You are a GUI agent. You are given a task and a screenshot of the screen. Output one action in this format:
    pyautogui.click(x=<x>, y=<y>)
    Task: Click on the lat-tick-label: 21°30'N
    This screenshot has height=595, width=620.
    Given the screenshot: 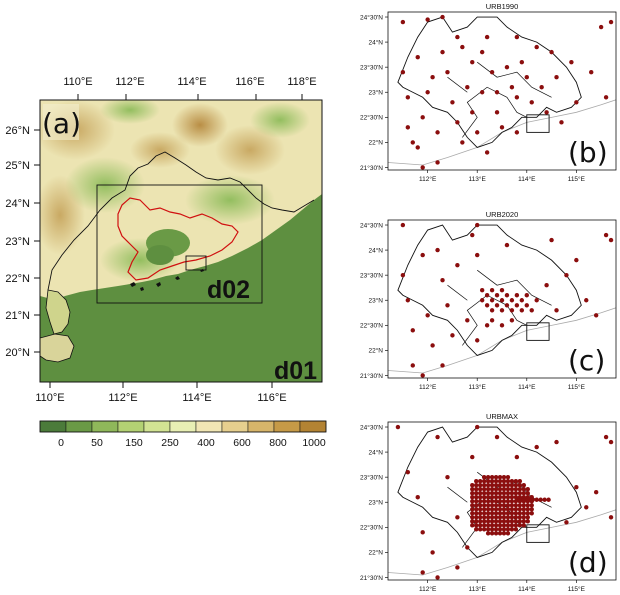 What is the action you would take?
    pyautogui.click(x=371, y=168)
    